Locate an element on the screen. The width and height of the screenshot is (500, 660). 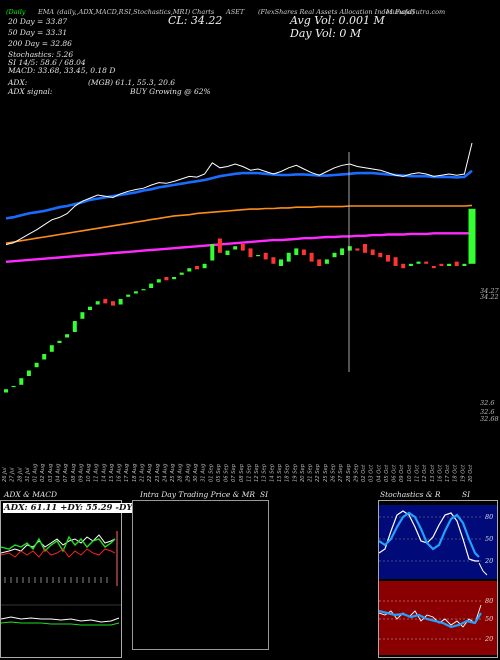
x-tick-label: 13 Oct is located at coordinates (433, 473).